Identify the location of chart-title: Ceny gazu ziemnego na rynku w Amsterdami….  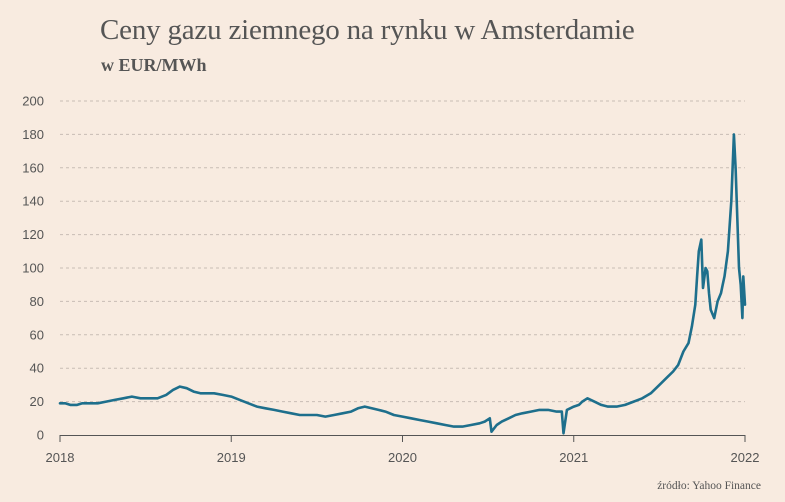
(367, 30).